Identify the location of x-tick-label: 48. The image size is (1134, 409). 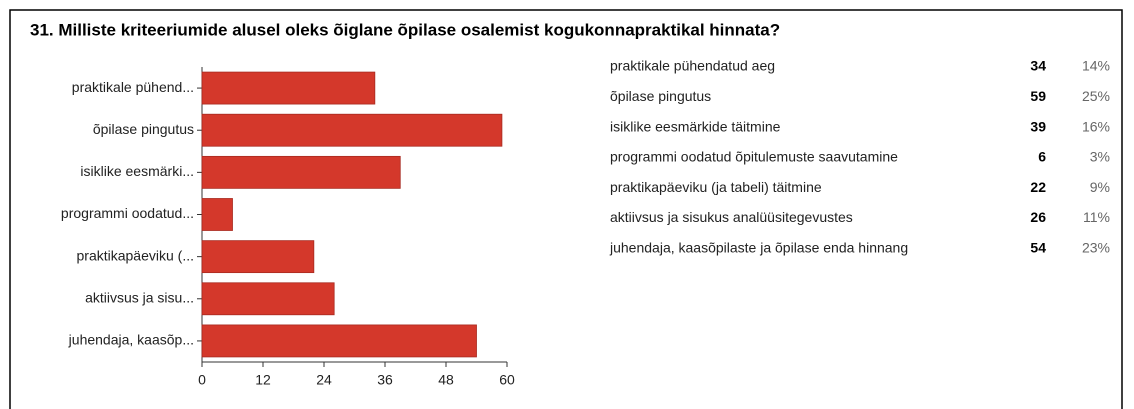
(446, 380).